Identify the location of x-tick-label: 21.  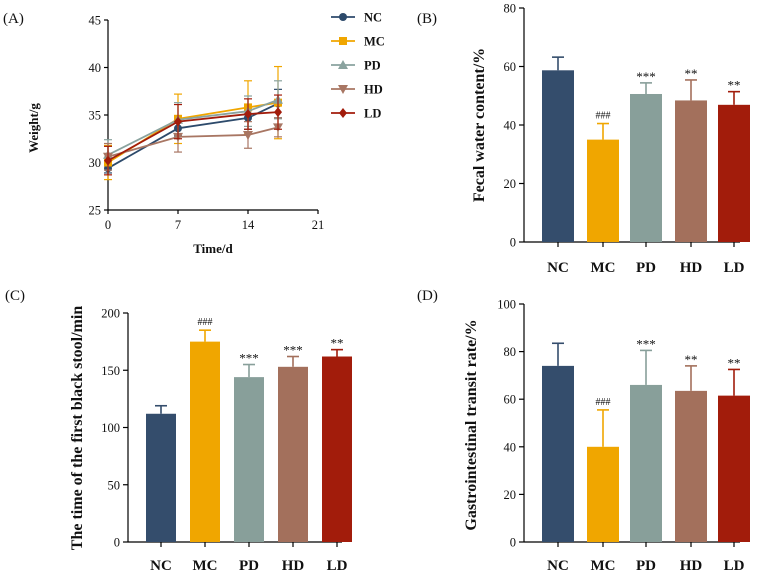
(318, 225).